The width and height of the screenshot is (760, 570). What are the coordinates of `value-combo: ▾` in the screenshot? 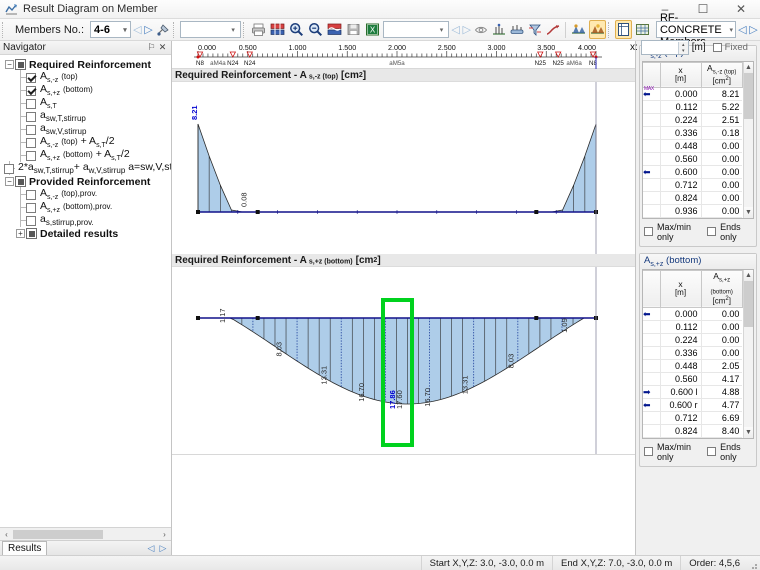 It's located at (416, 29).